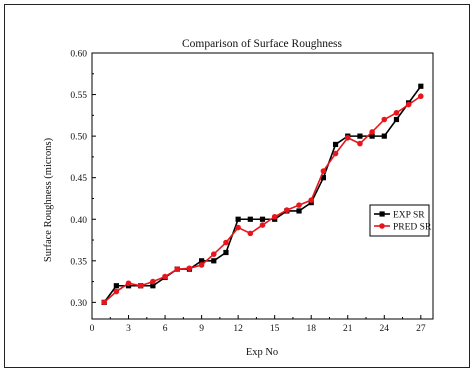 This screenshot has width=476, height=372. Describe the element at coordinates (48, 199) in the screenshot. I see `y-axis-label: Surface Roughness (microns)` at that location.